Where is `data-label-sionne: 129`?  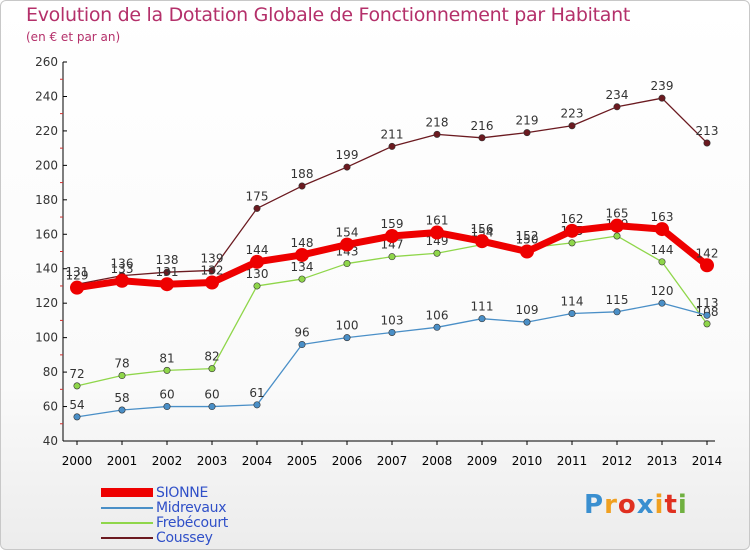
data-label-sionne: 129 is located at coordinates (77, 276).